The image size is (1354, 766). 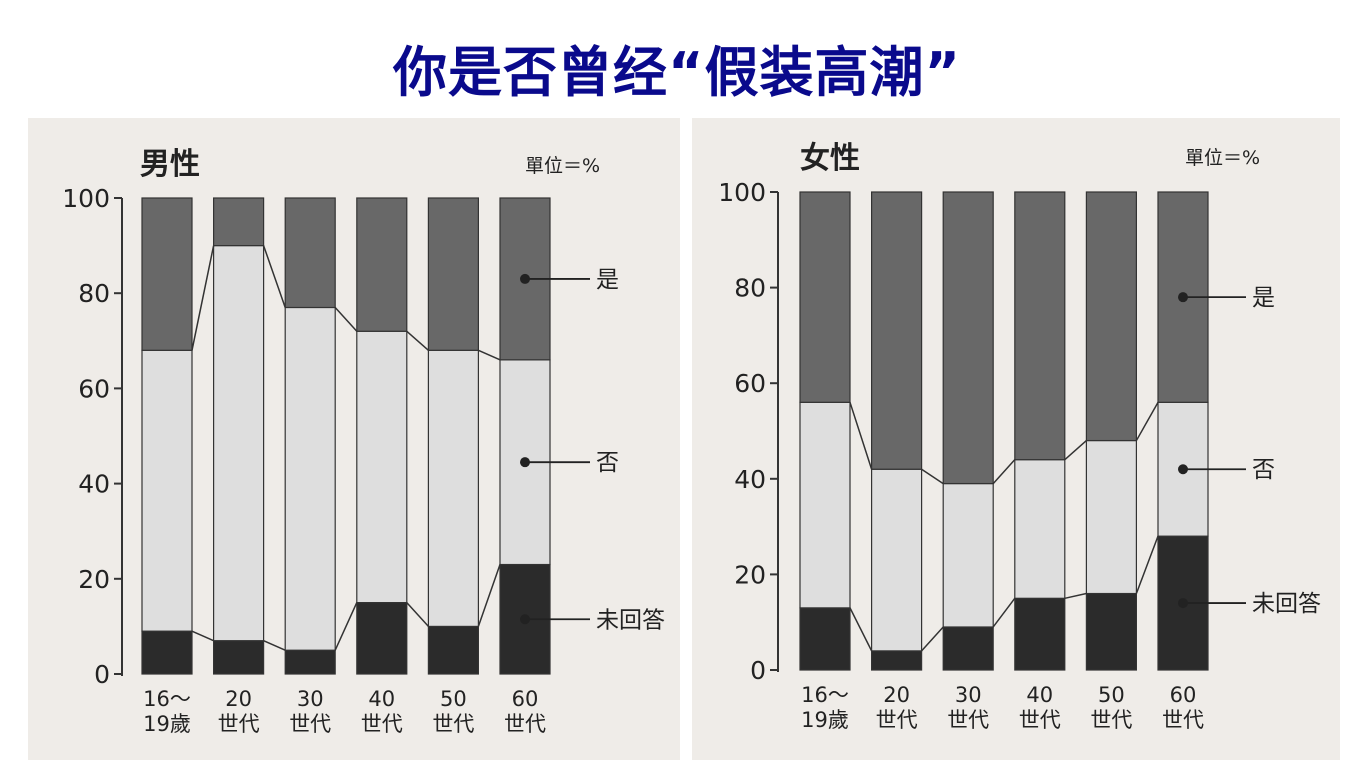 What do you see at coordinates (677, 72) in the screenshot?
I see `page-title: 你是否曾经“假装高潮”` at bounding box center [677, 72].